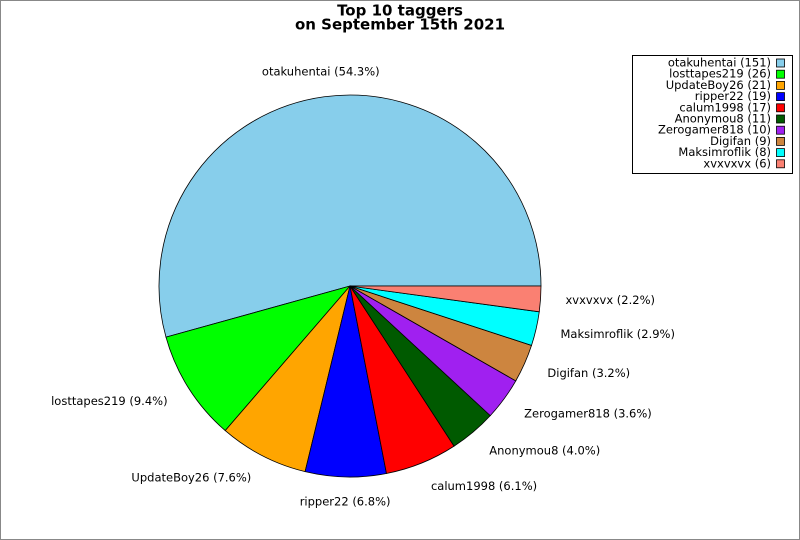  Describe the element at coordinates (588, 413) in the screenshot. I see `slice-label: Zerogamer818 (3.6%)` at that location.